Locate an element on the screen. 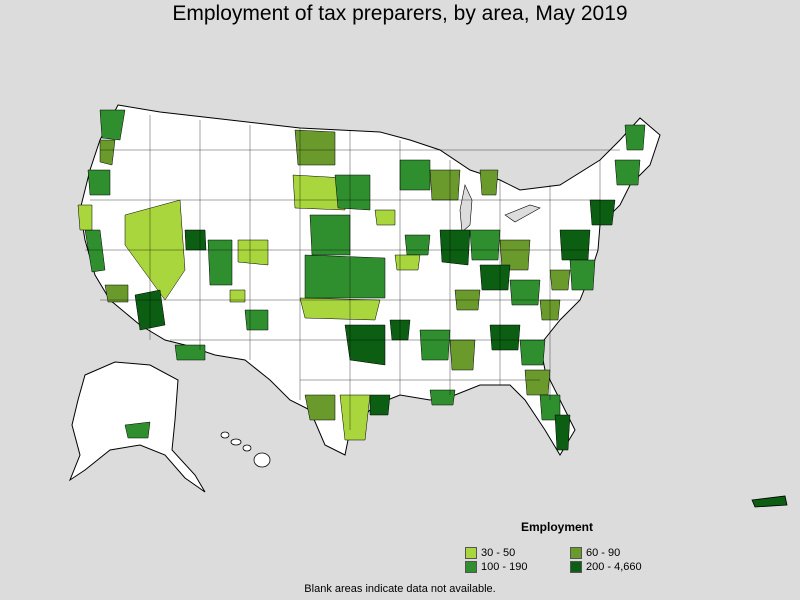 The width and height of the screenshot is (800, 600). legend-item-30-50: 30 - 50 is located at coordinates (490, 553).